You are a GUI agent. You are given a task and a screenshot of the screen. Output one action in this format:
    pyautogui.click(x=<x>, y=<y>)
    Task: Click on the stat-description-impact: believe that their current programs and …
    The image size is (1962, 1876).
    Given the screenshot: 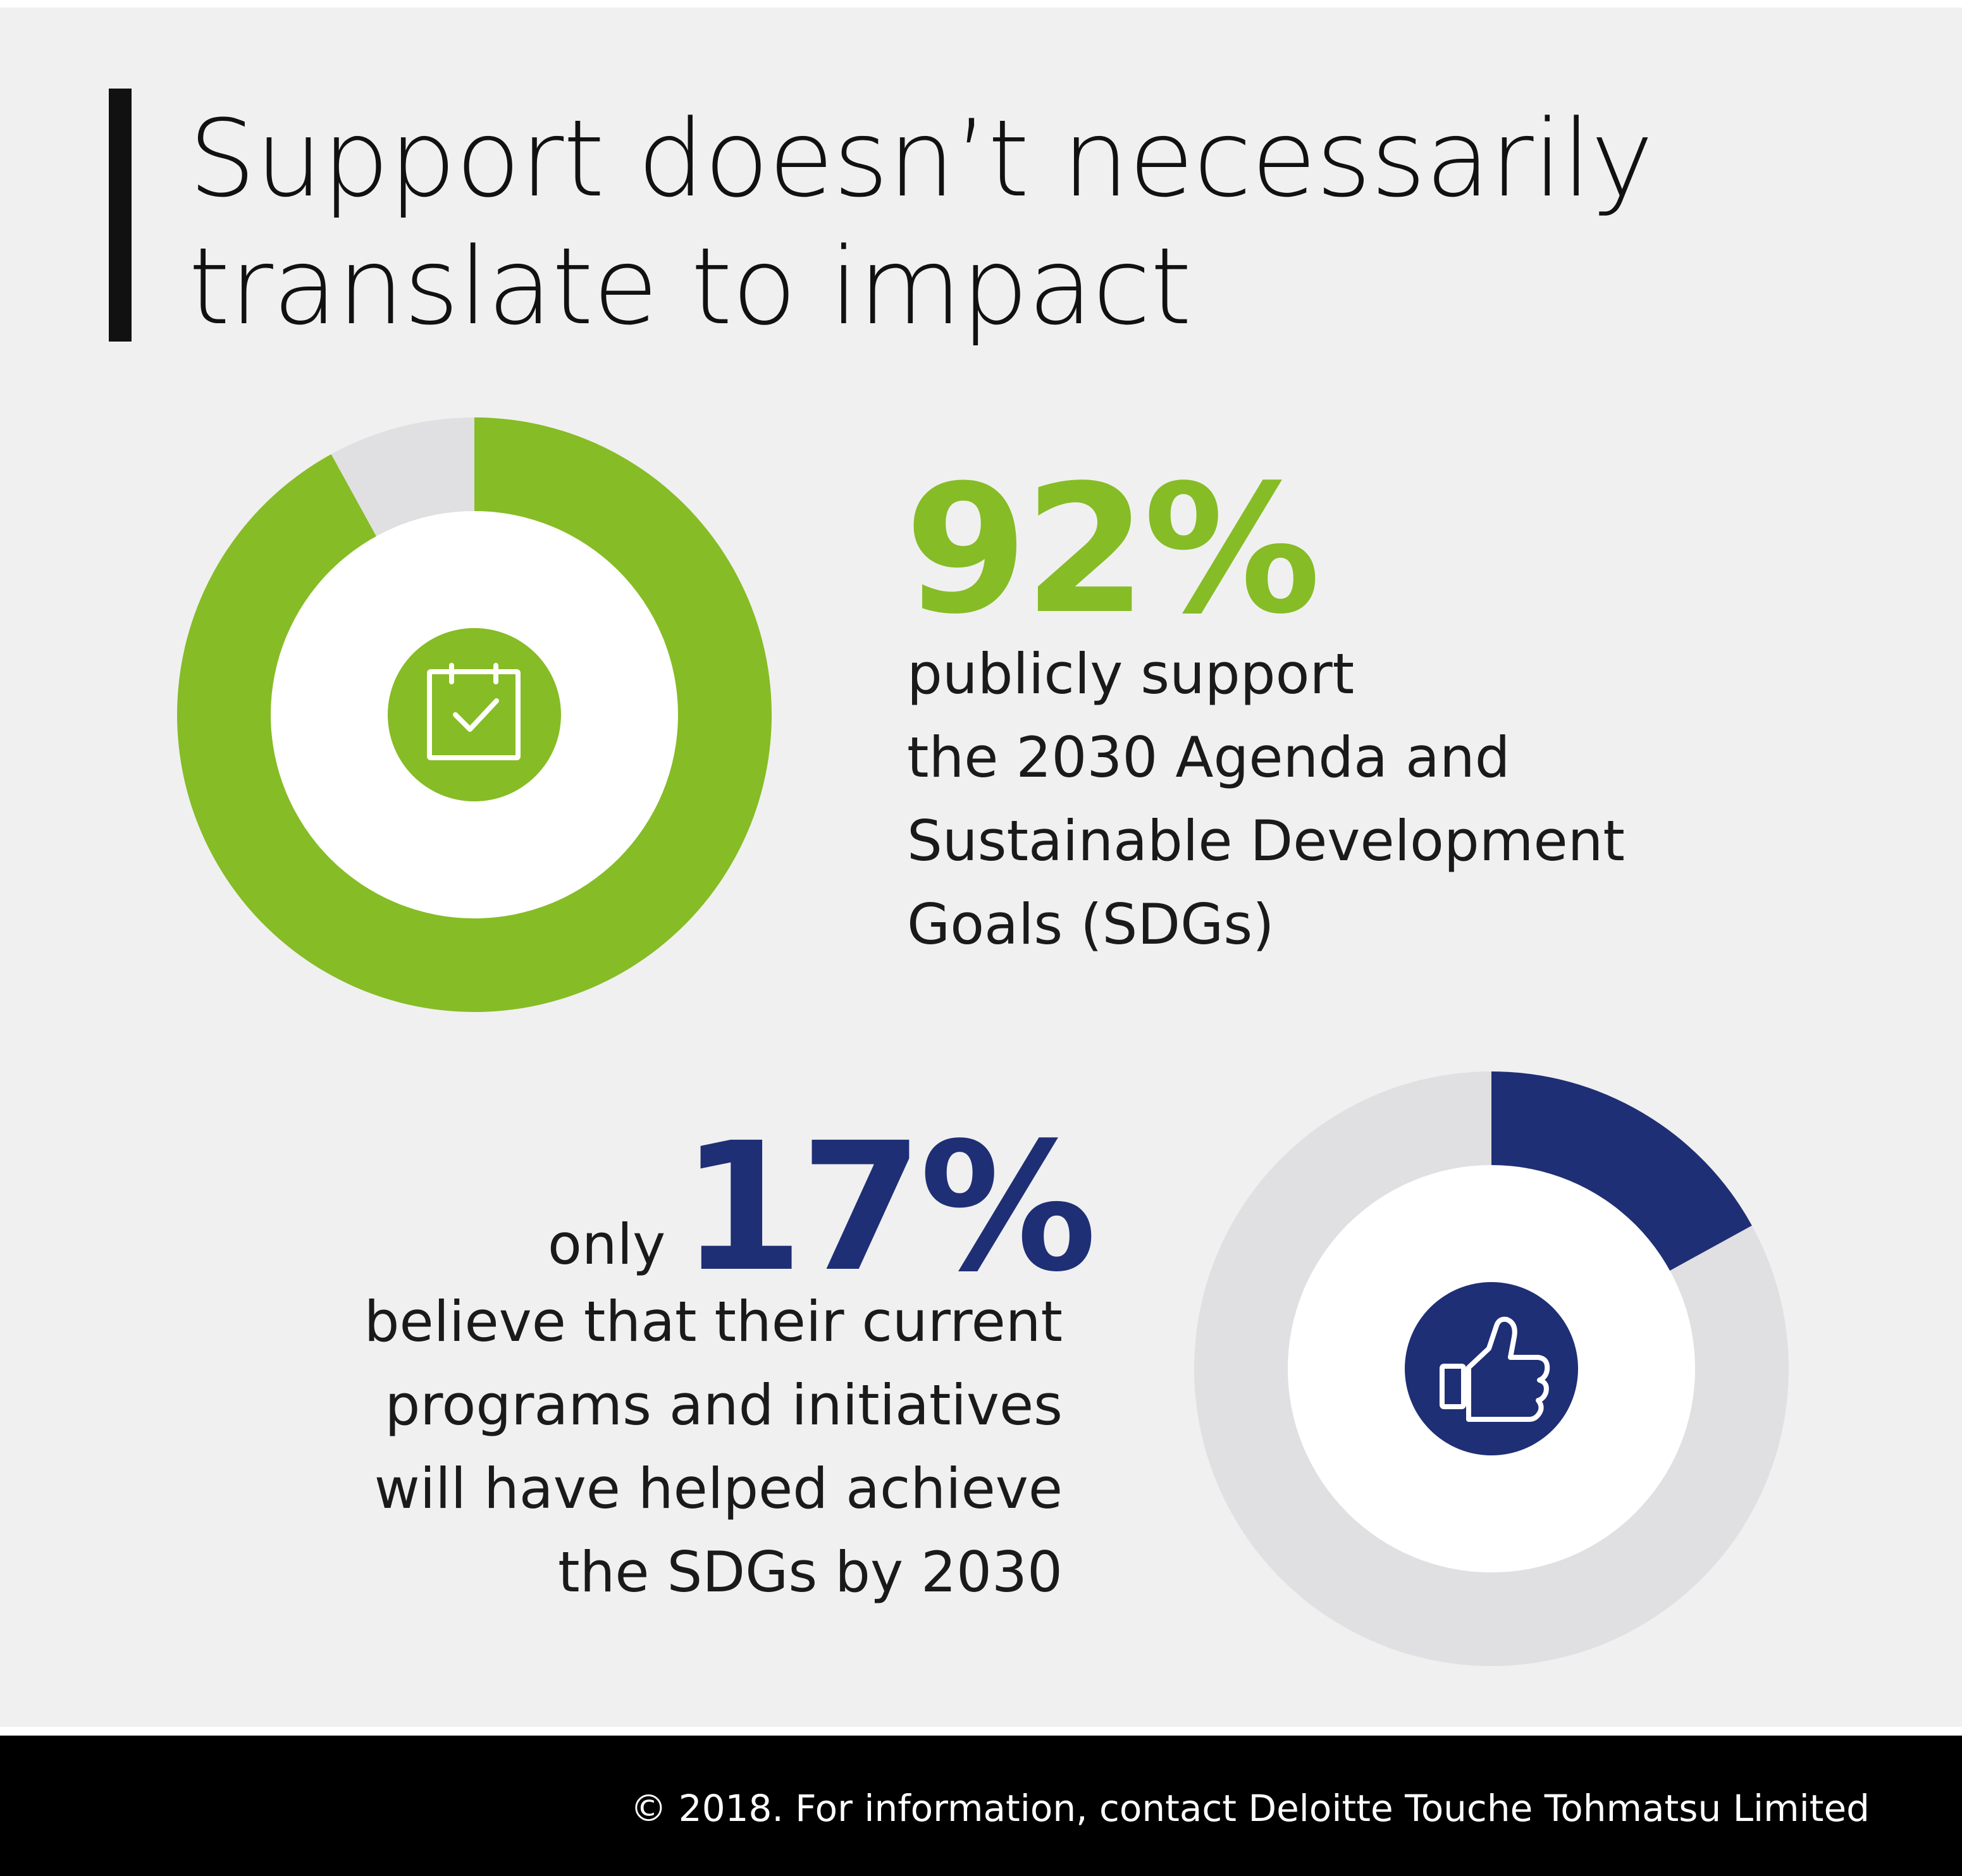 What is the action you would take?
    pyautogui.click(x=714, y=1447)
    